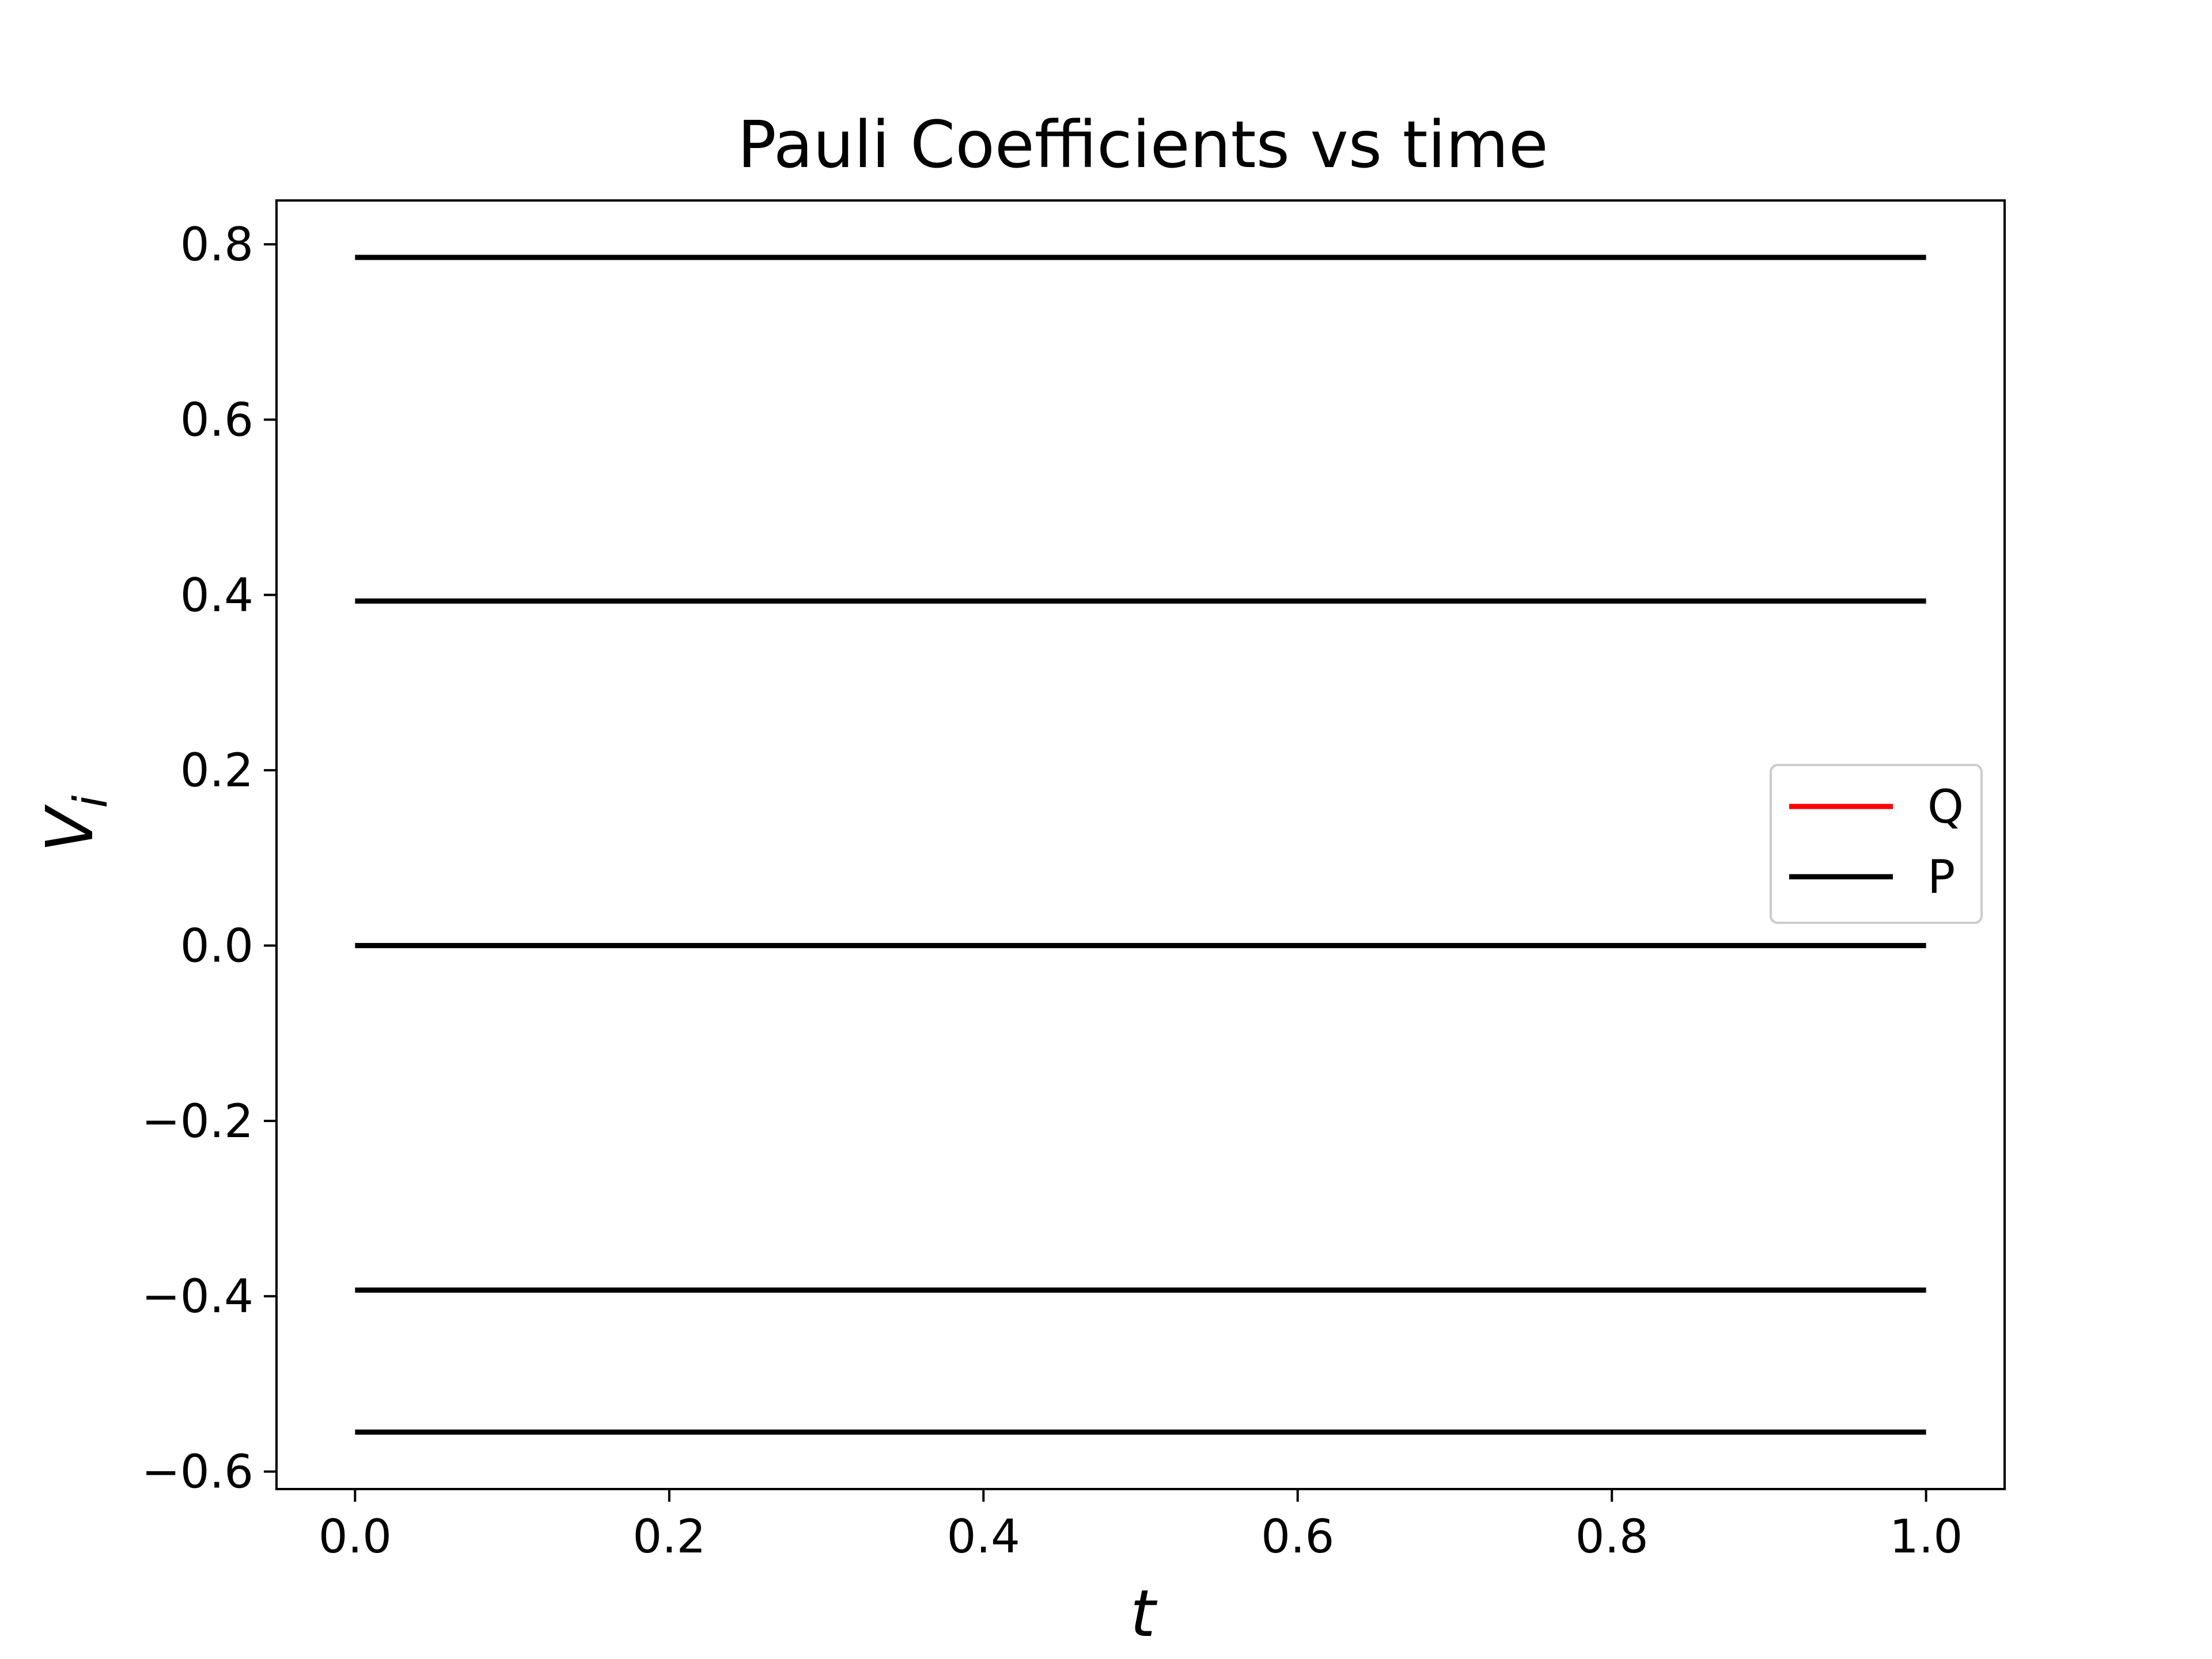 Image resolution: width=2212 pixels, height=1659 pixels. What do you see at coordinates (209, 858) in the screenshot?
I see `y-axis-ticks: −0.6 −0.4 −0.2 0.0 0.2 0.4 0.6 0.8` at bounding box center [209, 858].